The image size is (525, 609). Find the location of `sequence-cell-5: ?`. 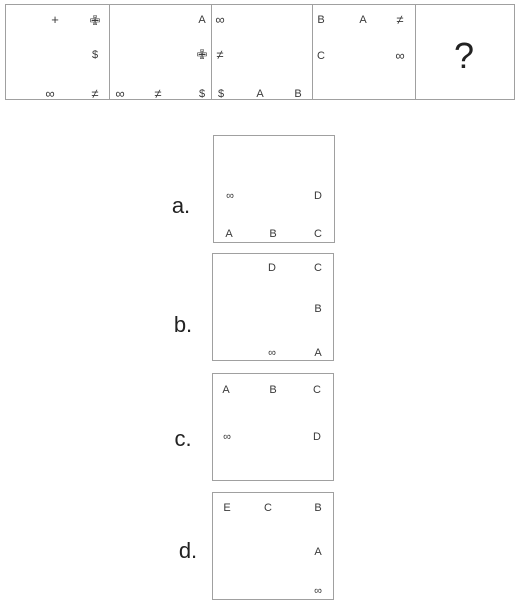

sequence-cell-5: ? is located at coordinates (465, 52).